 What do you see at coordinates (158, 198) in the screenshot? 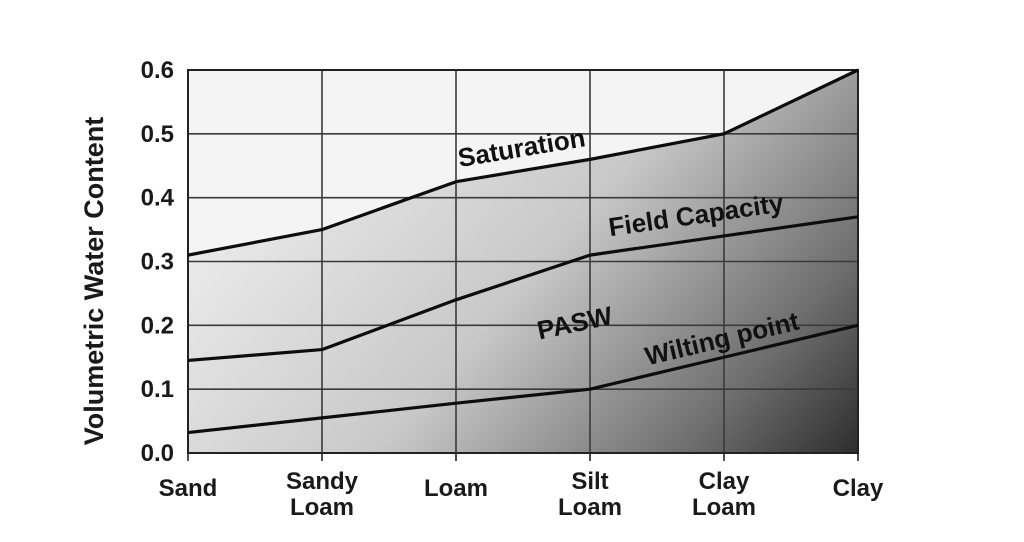
I see `y-tick-label: 0.4` at bounding box center [158, 198].